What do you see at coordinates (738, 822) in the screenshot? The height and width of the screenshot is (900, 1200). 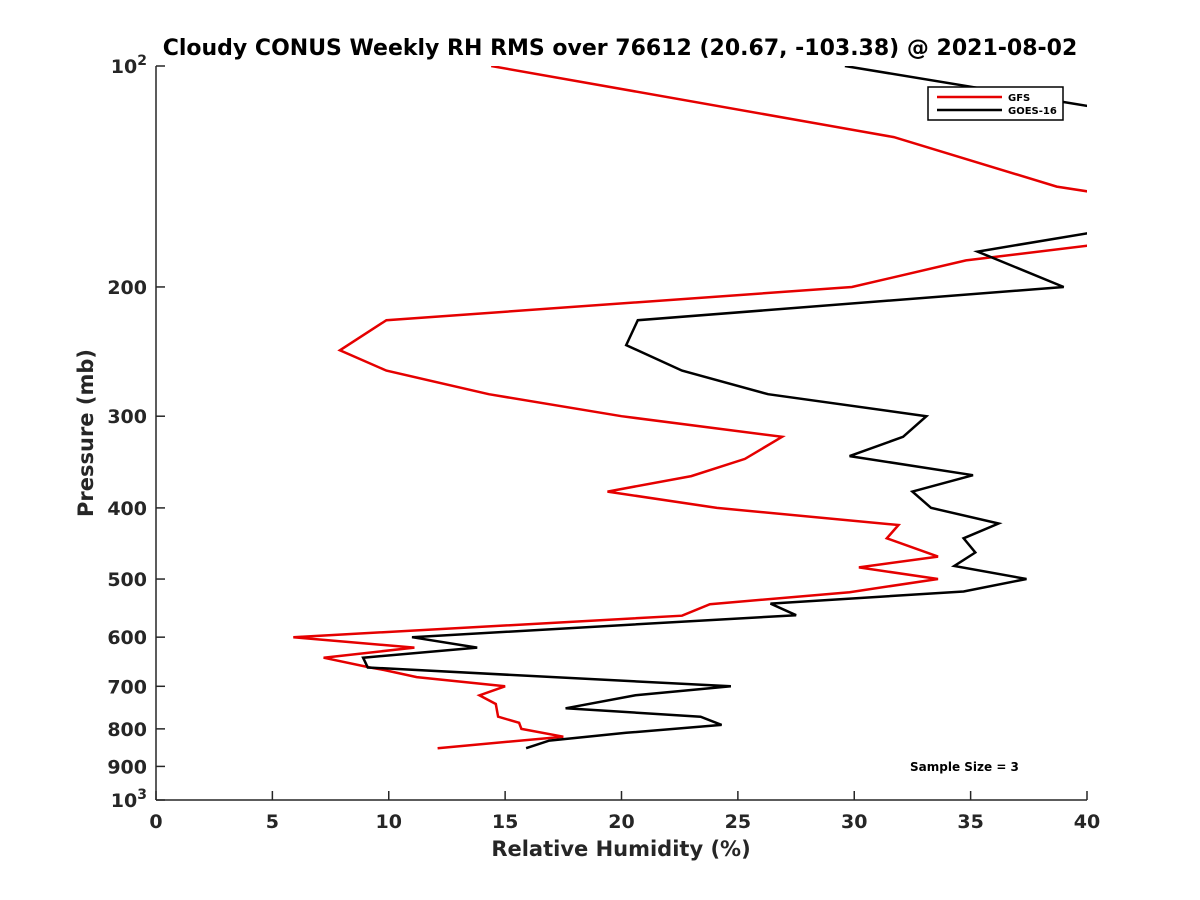 I see `x-tick-label: 25` at bounding box center [738, 822].